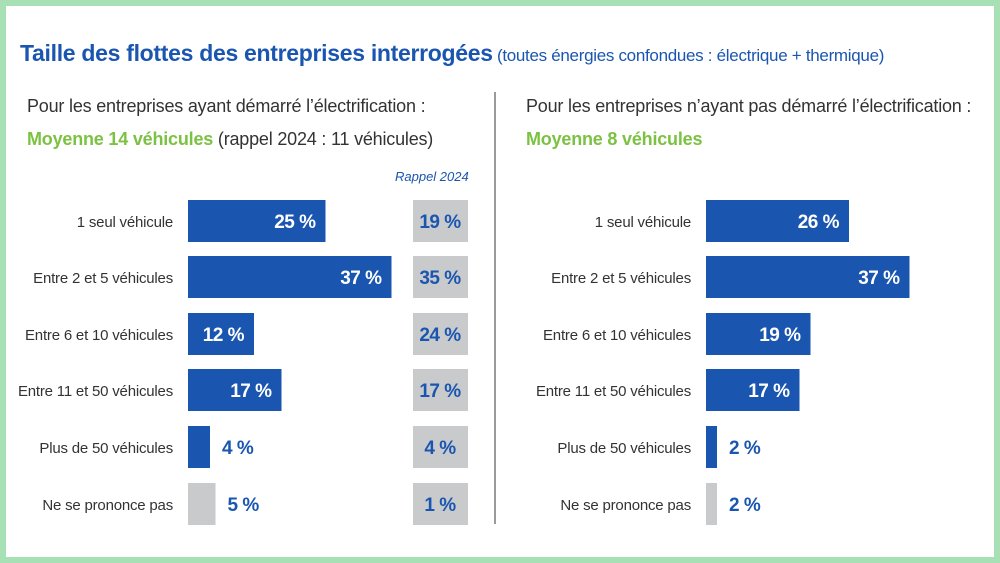 The image size is (1000, 563). I want to click on right-value-label: 19 %, so click(780, 335).